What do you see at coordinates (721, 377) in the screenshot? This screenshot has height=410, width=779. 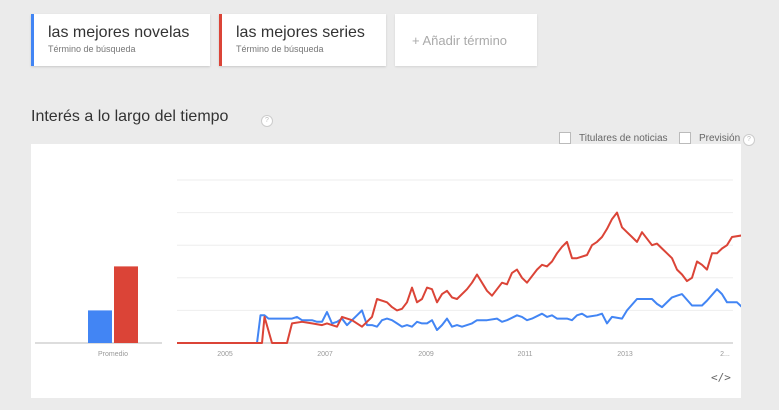 I see `embed-code-icon: </>` at bounding box center [721, 377].